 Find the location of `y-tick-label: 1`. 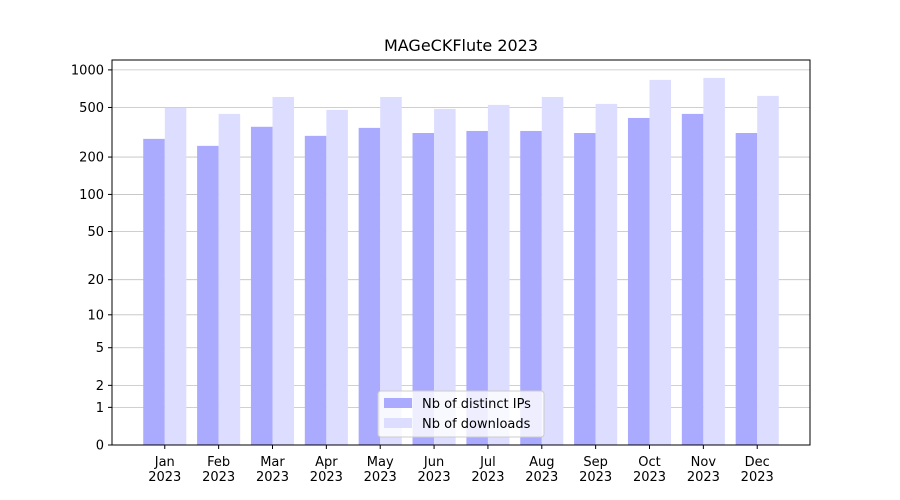

y-tick-label: 1 is located at coordinates (100, 408).